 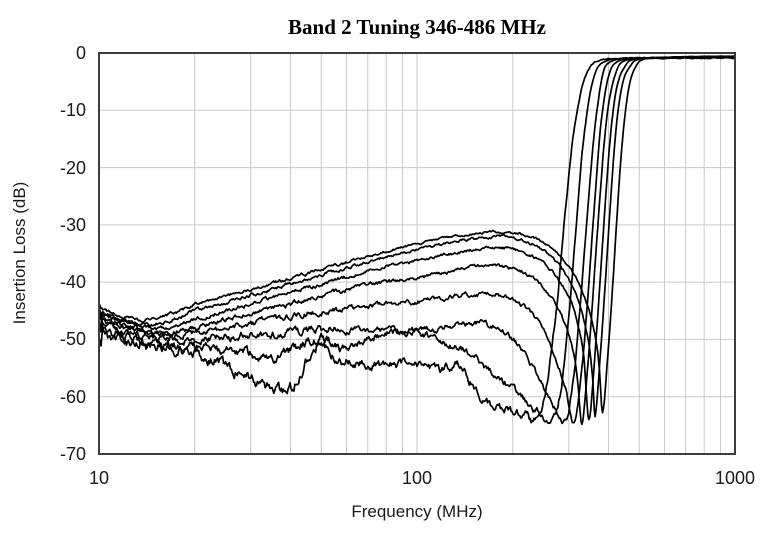 I want to click on x-axis-title: Frequency (MHz), so click(x=417, y=511).